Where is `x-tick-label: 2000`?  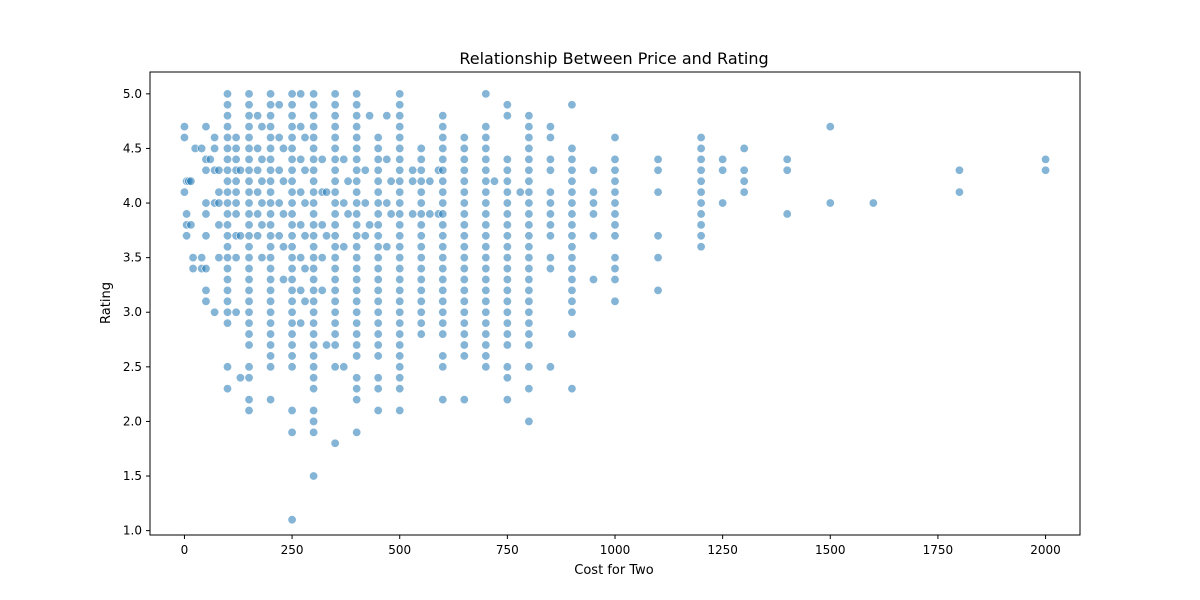 x-tick-label: 2000 is located at coordinates (1045, 550).